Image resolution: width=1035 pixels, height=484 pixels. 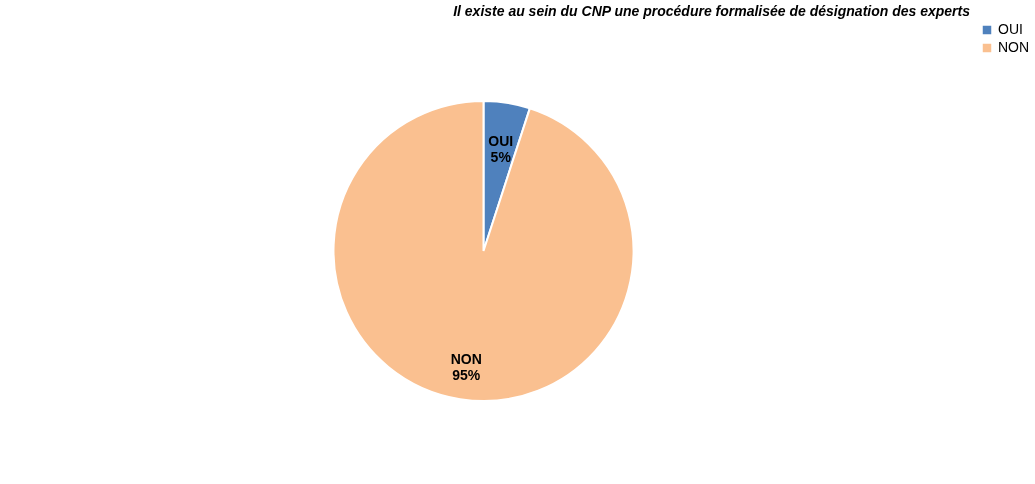 What do you see at coordinates (1010, 29) in the screenshot?
I see `legend-label: OUI` at bounding box center [1010, 29].